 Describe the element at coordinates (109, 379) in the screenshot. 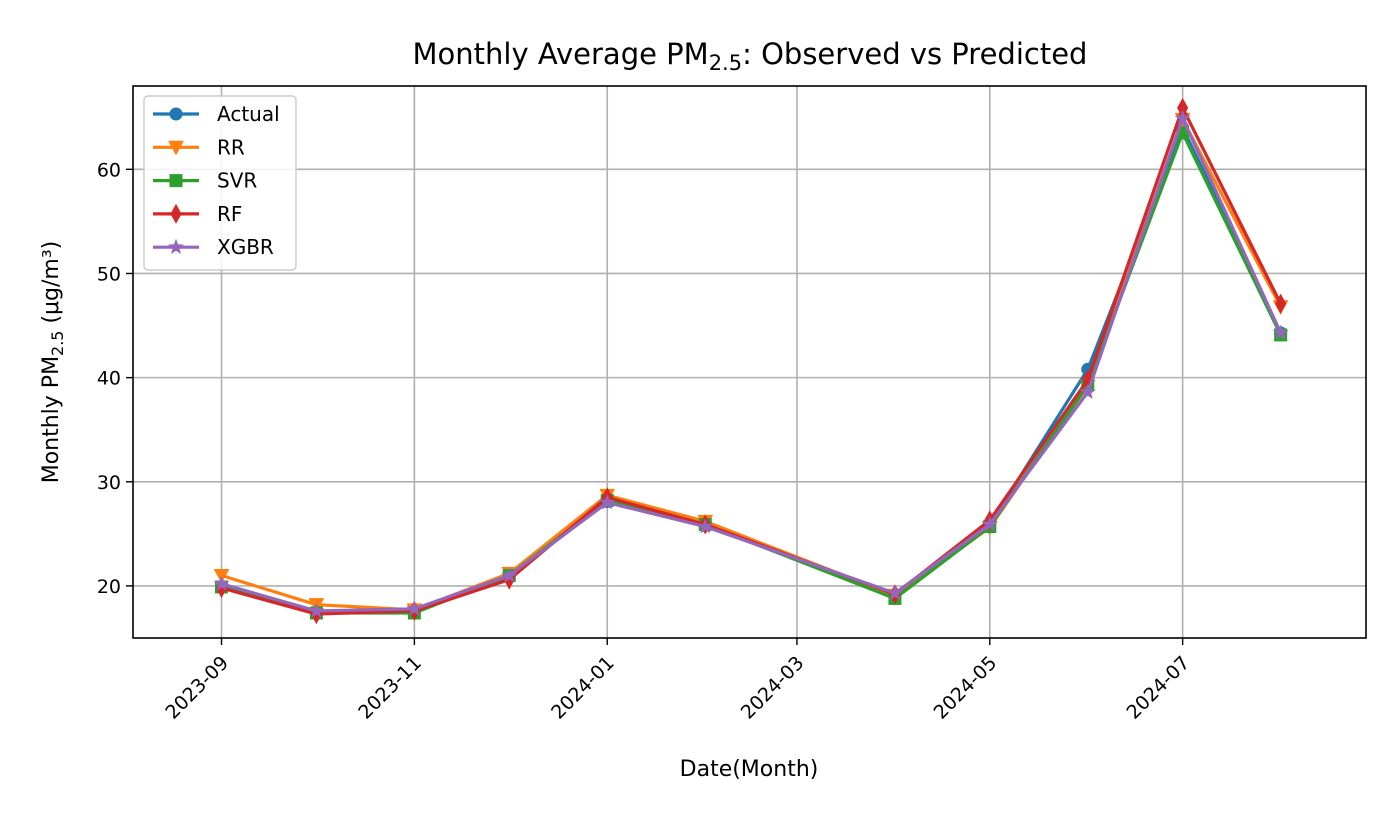

I see `y-tick-label: 40` at that location.